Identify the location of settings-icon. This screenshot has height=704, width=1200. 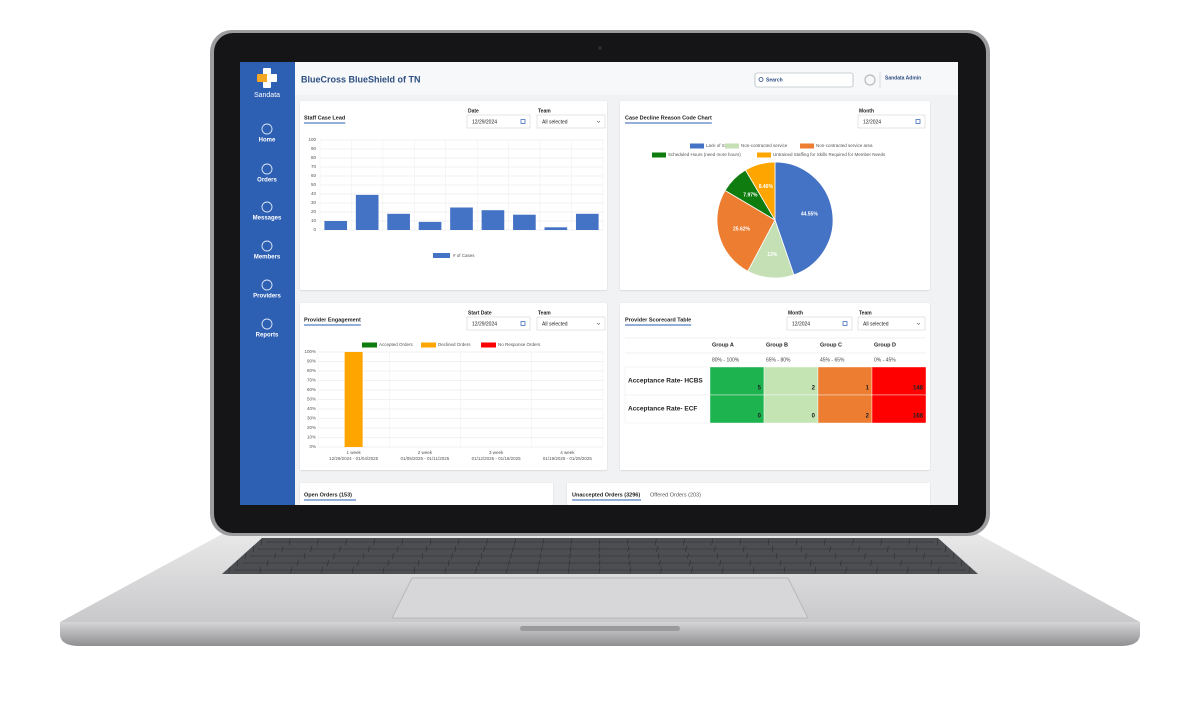
(870, 80).